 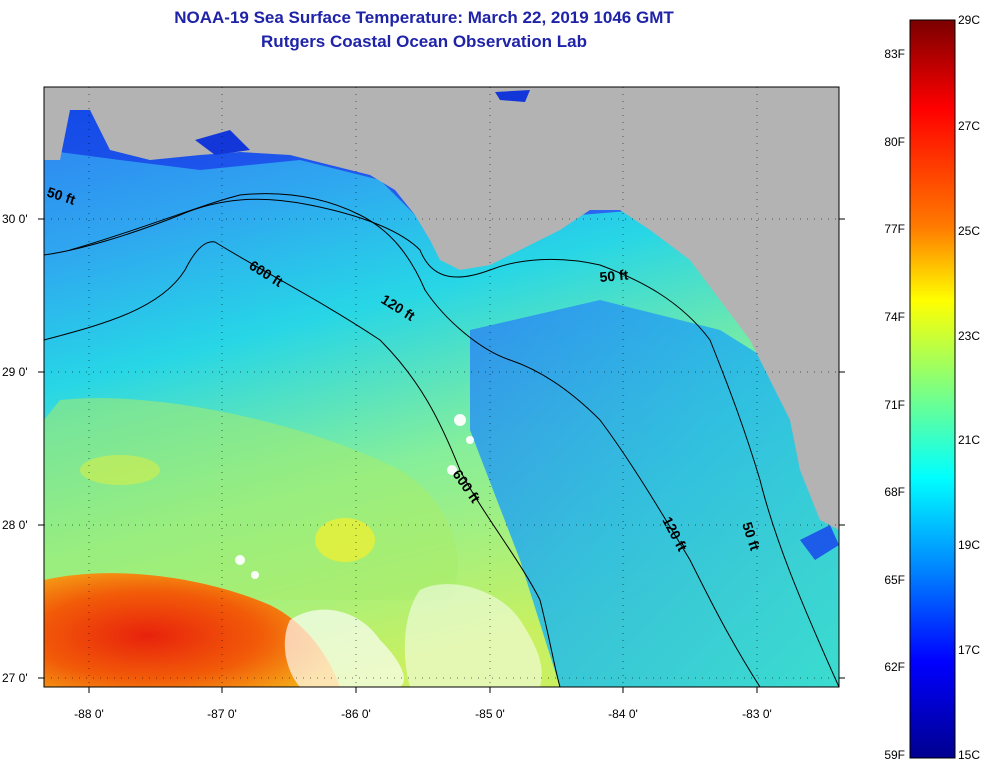 What do you see at coordinates (15, 525) in the screenshot?
I see `lat-tick-label: 28 0'` at bounding box center [15, 525].